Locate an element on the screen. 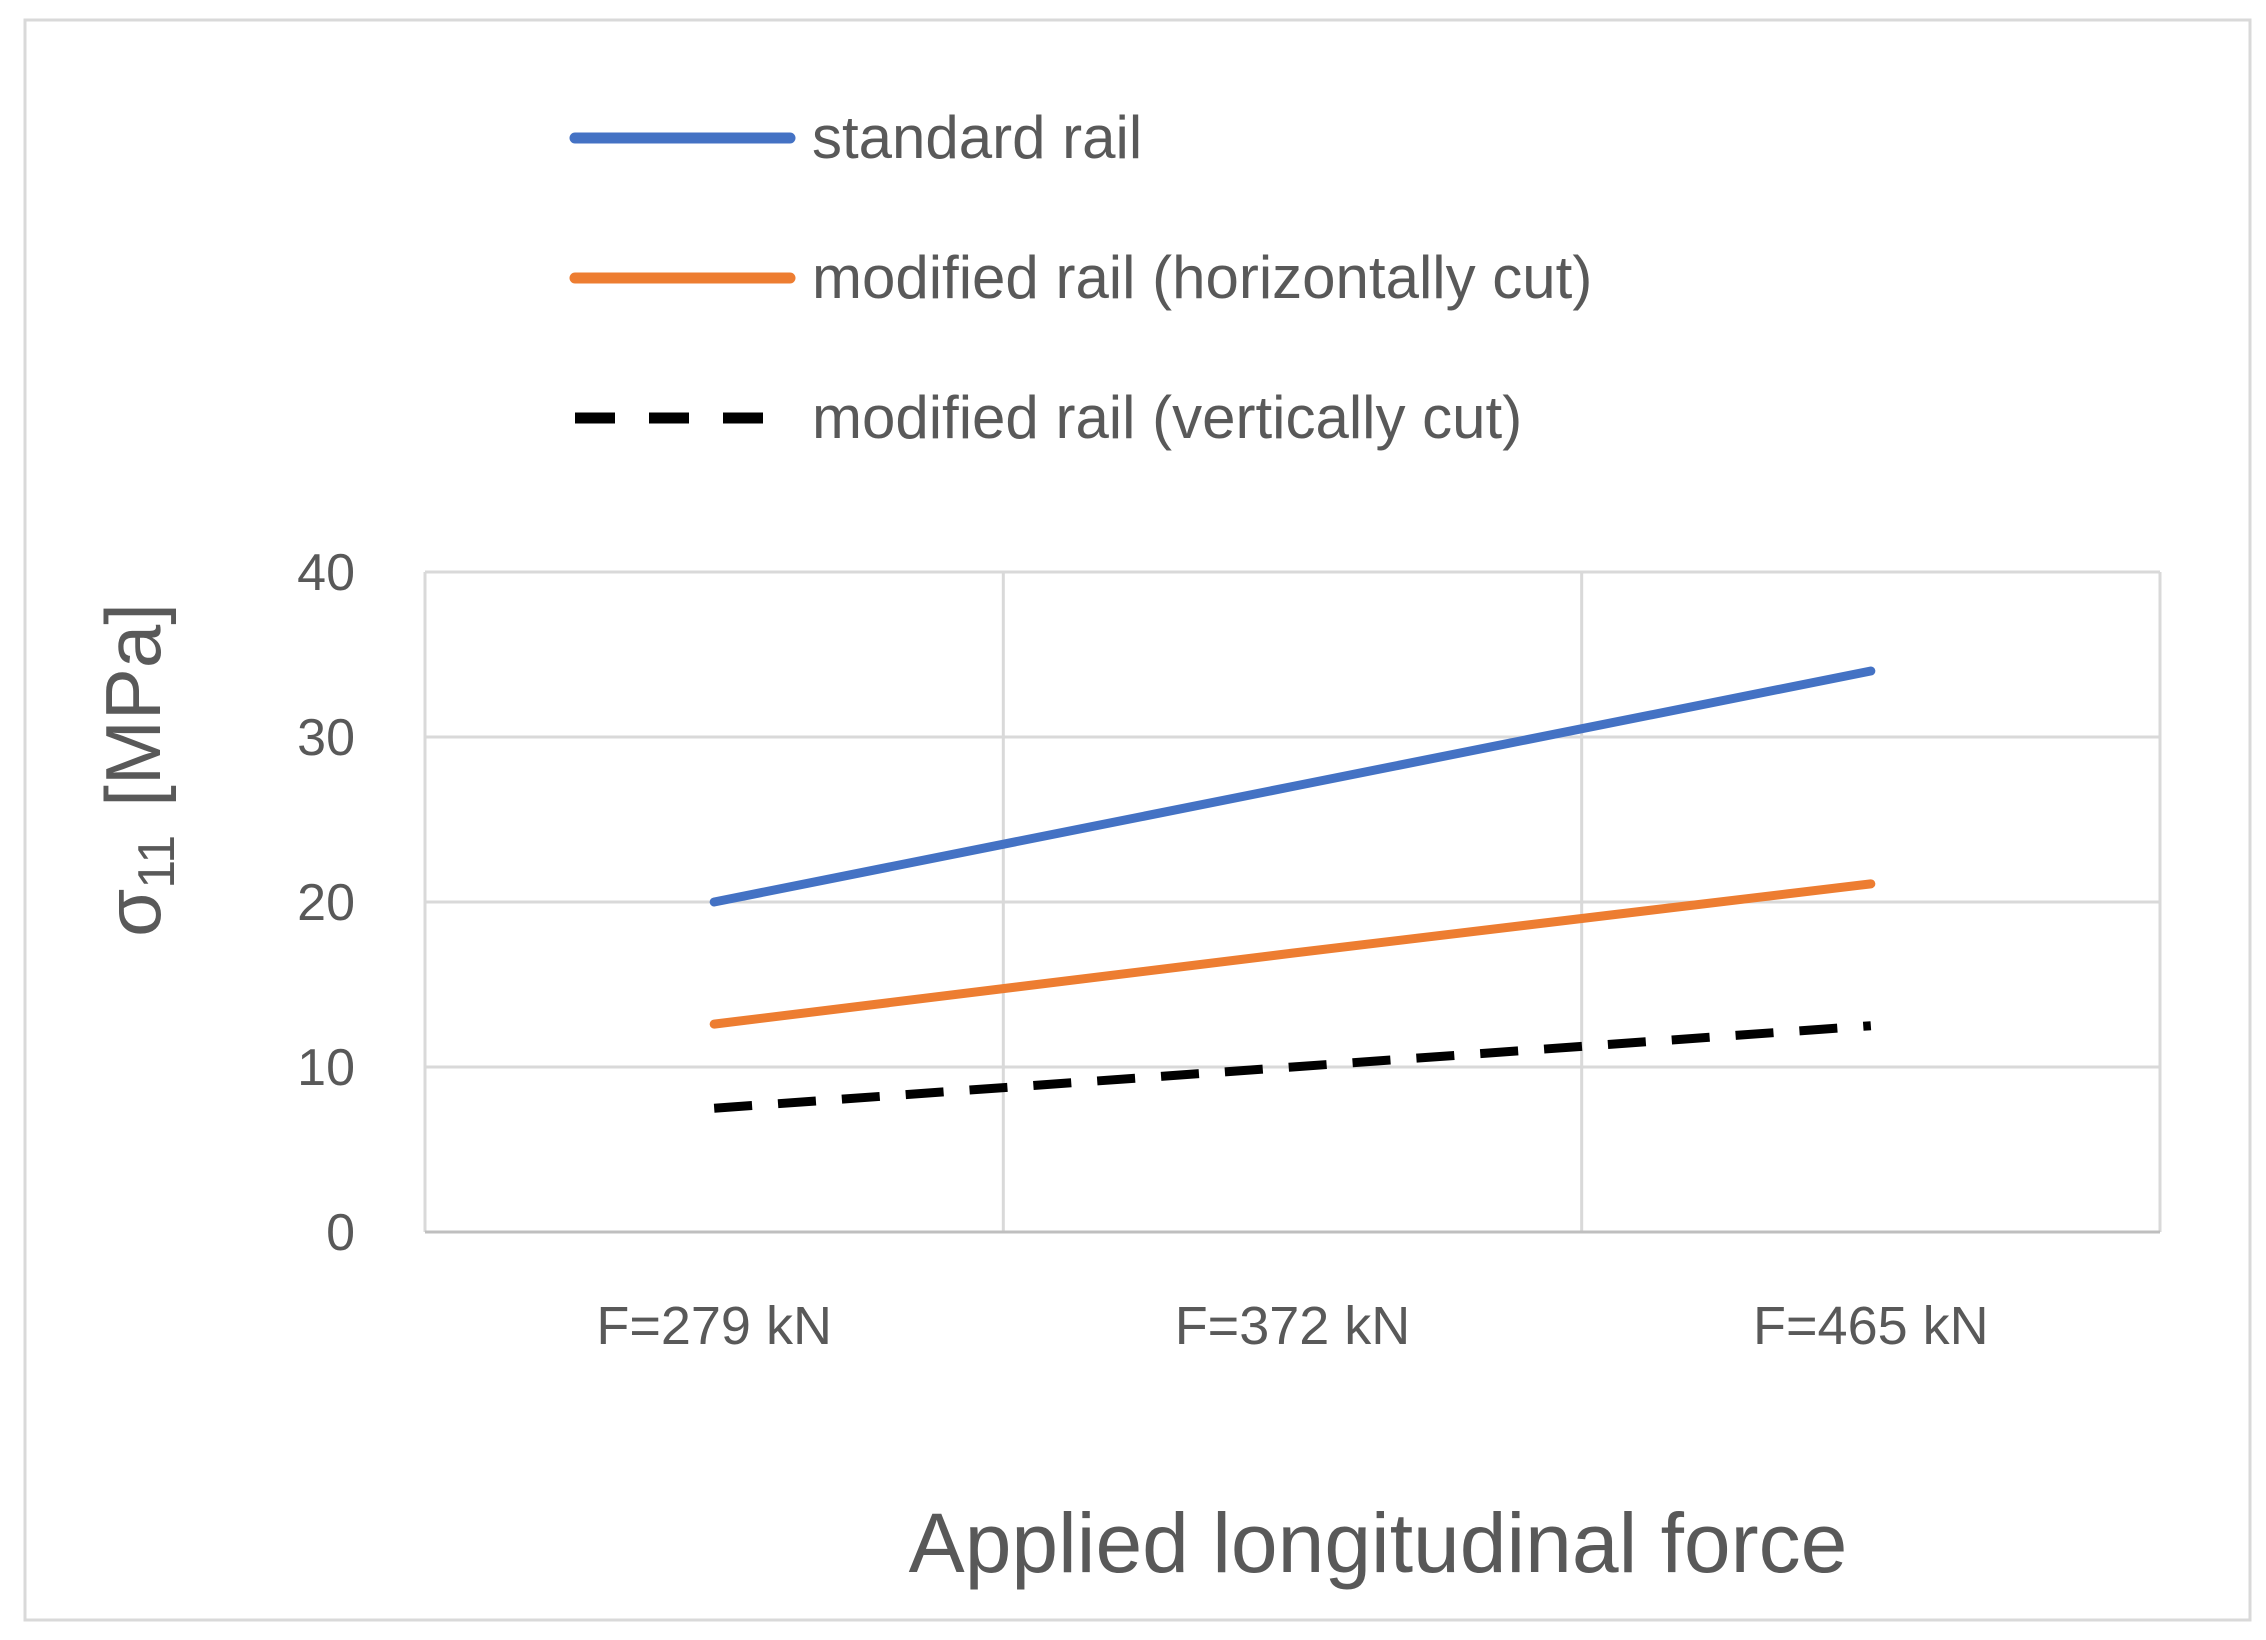  y-tick-label: 40 is located at coordinates (326, 573).